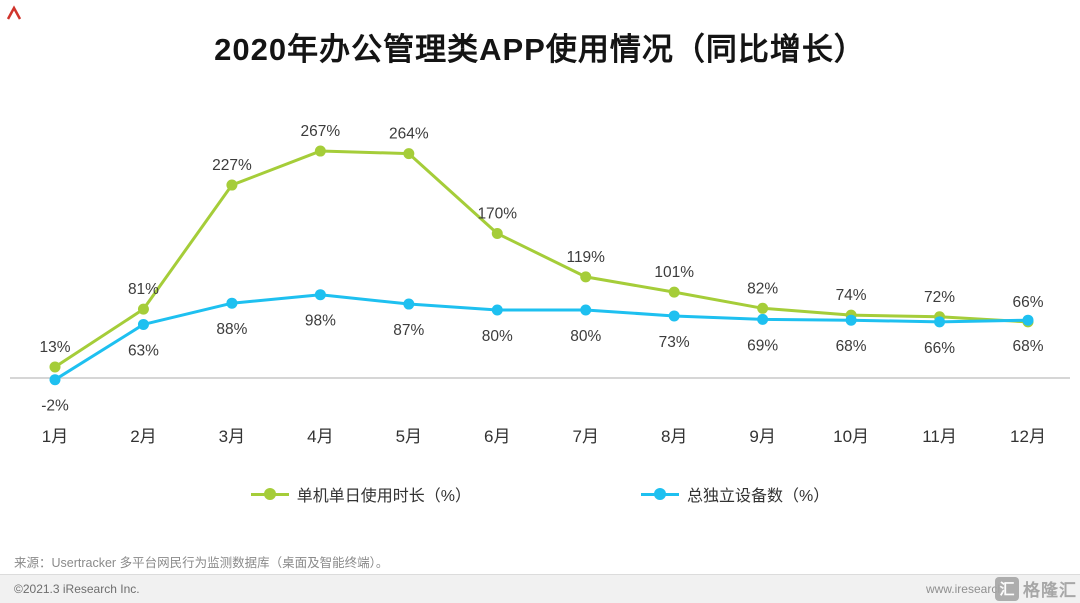  What do you see at coordinates (409, 436) in the screenshot?
I see `x-axis-label: 5月` at bounding box center [409, 436].